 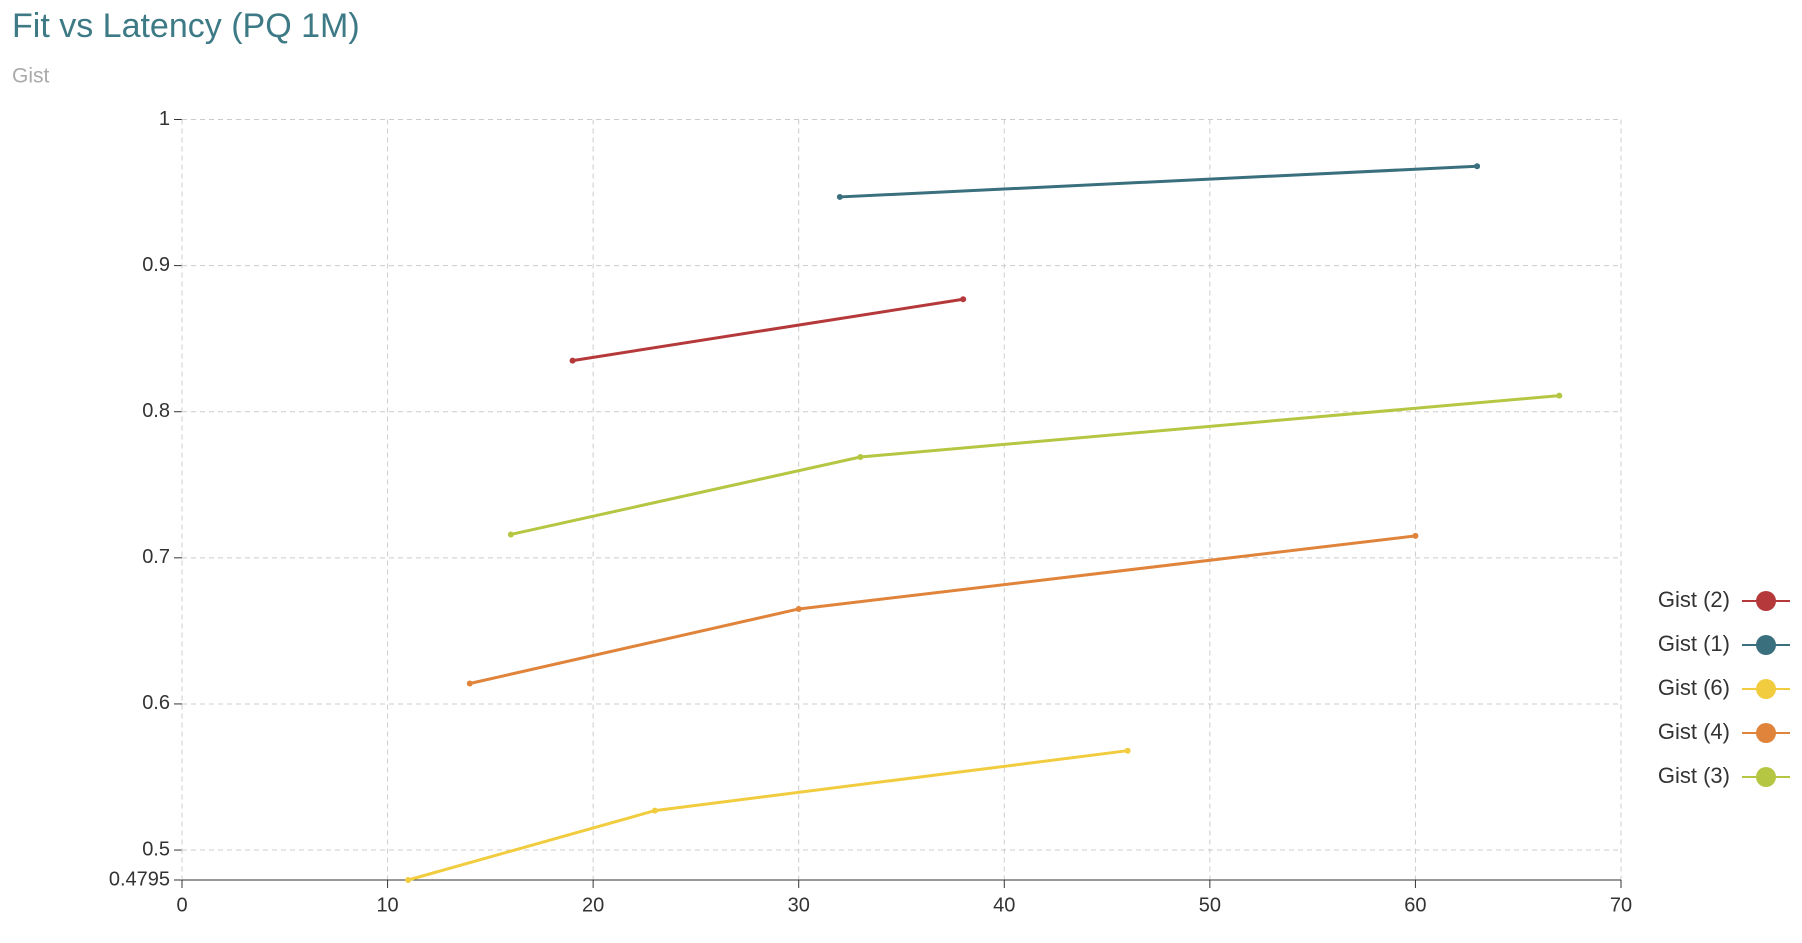 What do you see at coordinates (31, 76) in the screenshot?
I see `chart-subtitle: Gist` at bounding box center [31, 76].